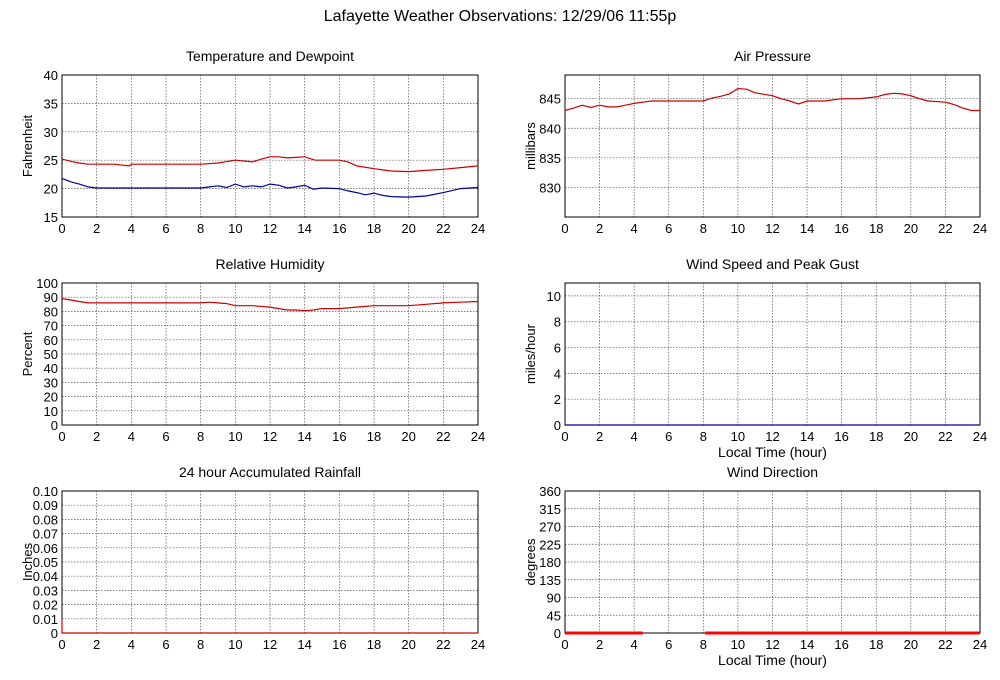 This screenshot has width=1000, height=680. Describe the element at coordinates (772, 644) in the screenshot. I see `wind-direction-xtick-label: 12` at that location.